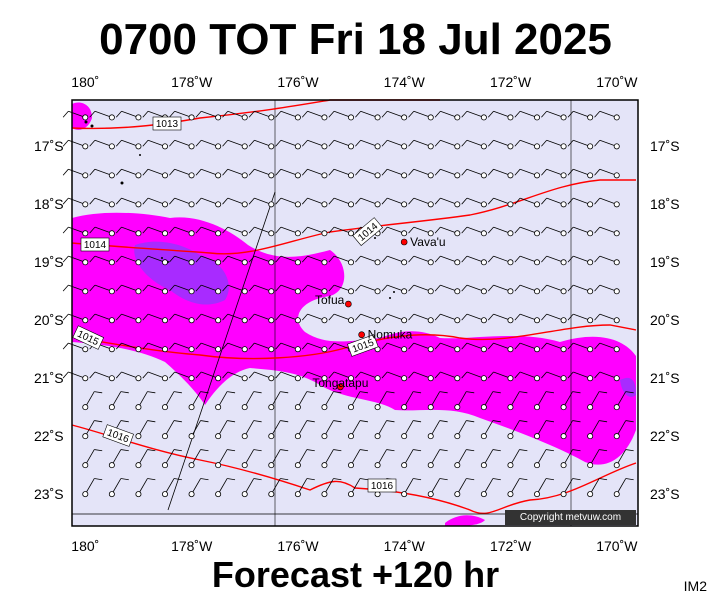 This screenshot has width=711, height=600. What do you see at coordinates (239, 209) in the screenshot?
I see `islands` at bounding box center [239, 209].